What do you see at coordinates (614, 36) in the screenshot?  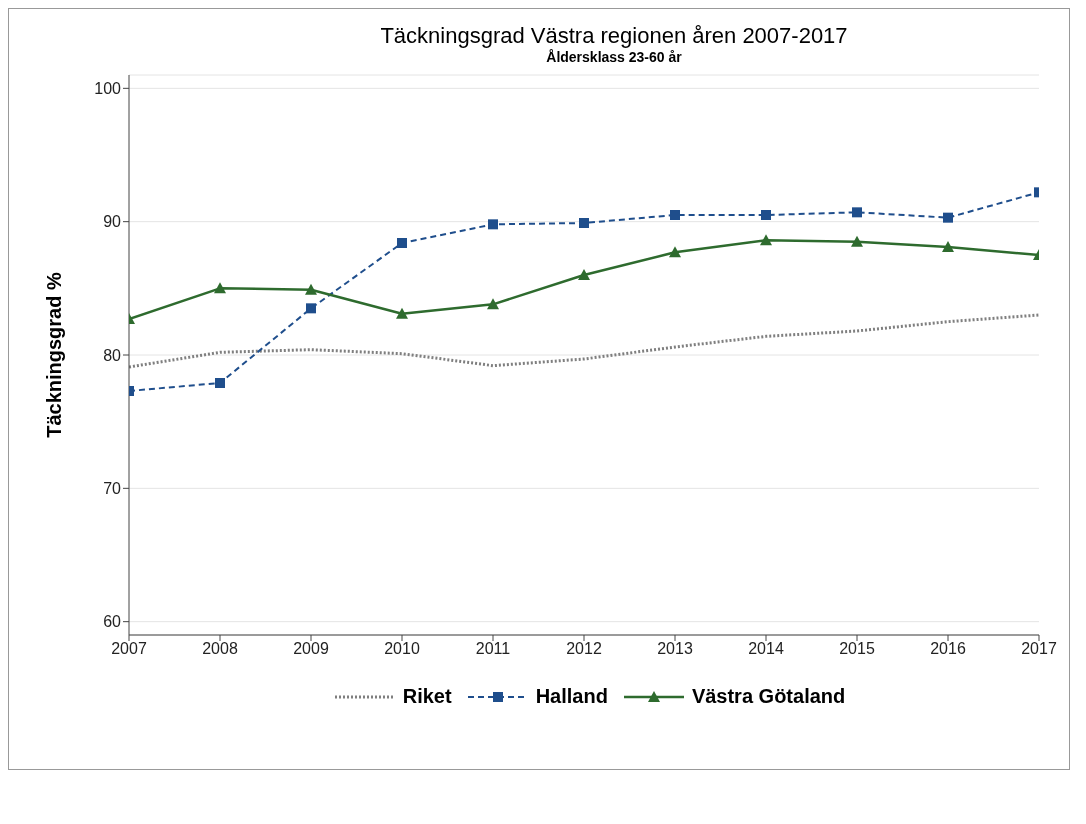 I see `chart-title: Täckningsgrad Västra regionen åren 2007-2017` at bounding box center [614, 36].